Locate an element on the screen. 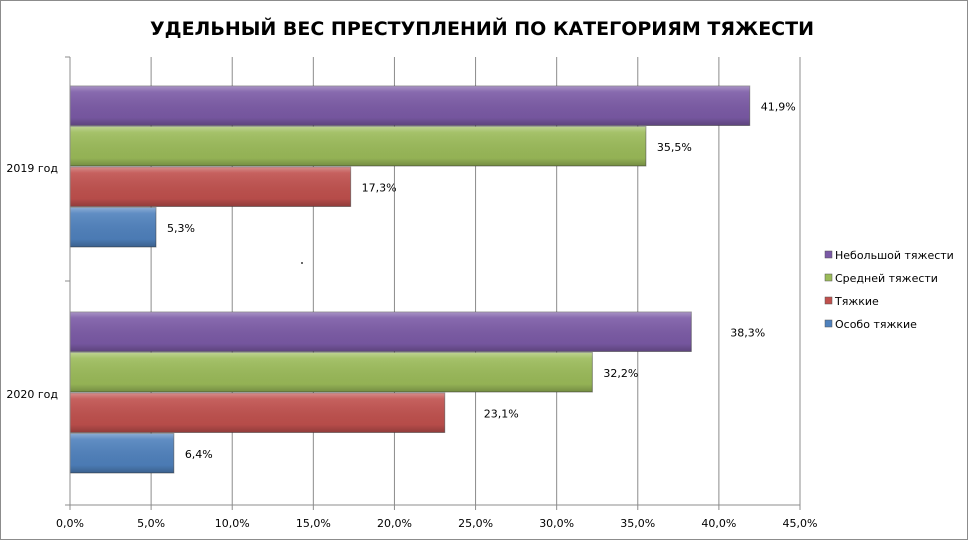 The image size is (972, 544). data-label: 35,5% is located at coordinates (674, 147).